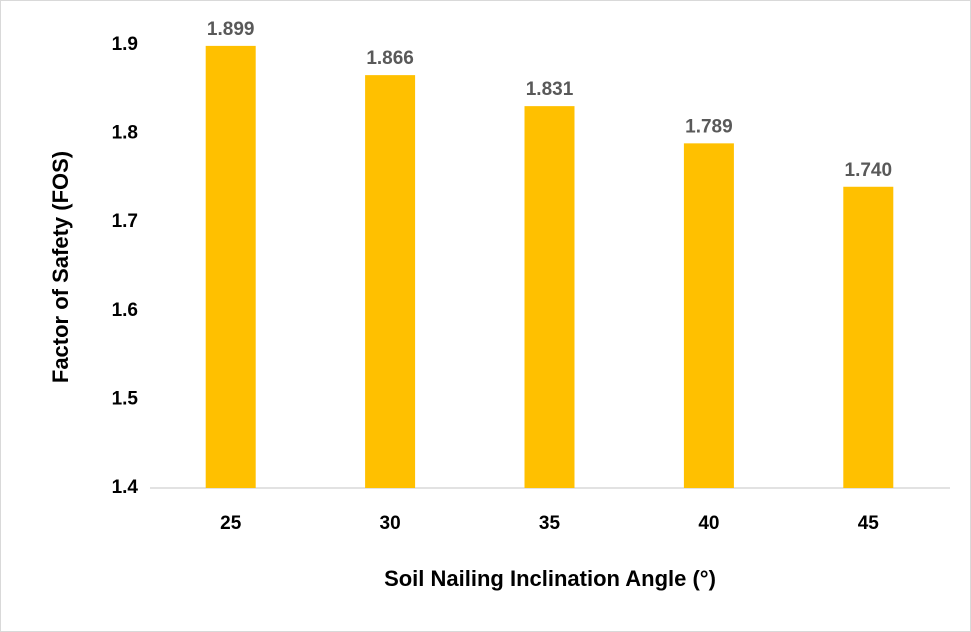  What do you see at coordinates (708, 523) in the screenshot?
I see `x-tick-label: 40` at bounding box center [708, 523].